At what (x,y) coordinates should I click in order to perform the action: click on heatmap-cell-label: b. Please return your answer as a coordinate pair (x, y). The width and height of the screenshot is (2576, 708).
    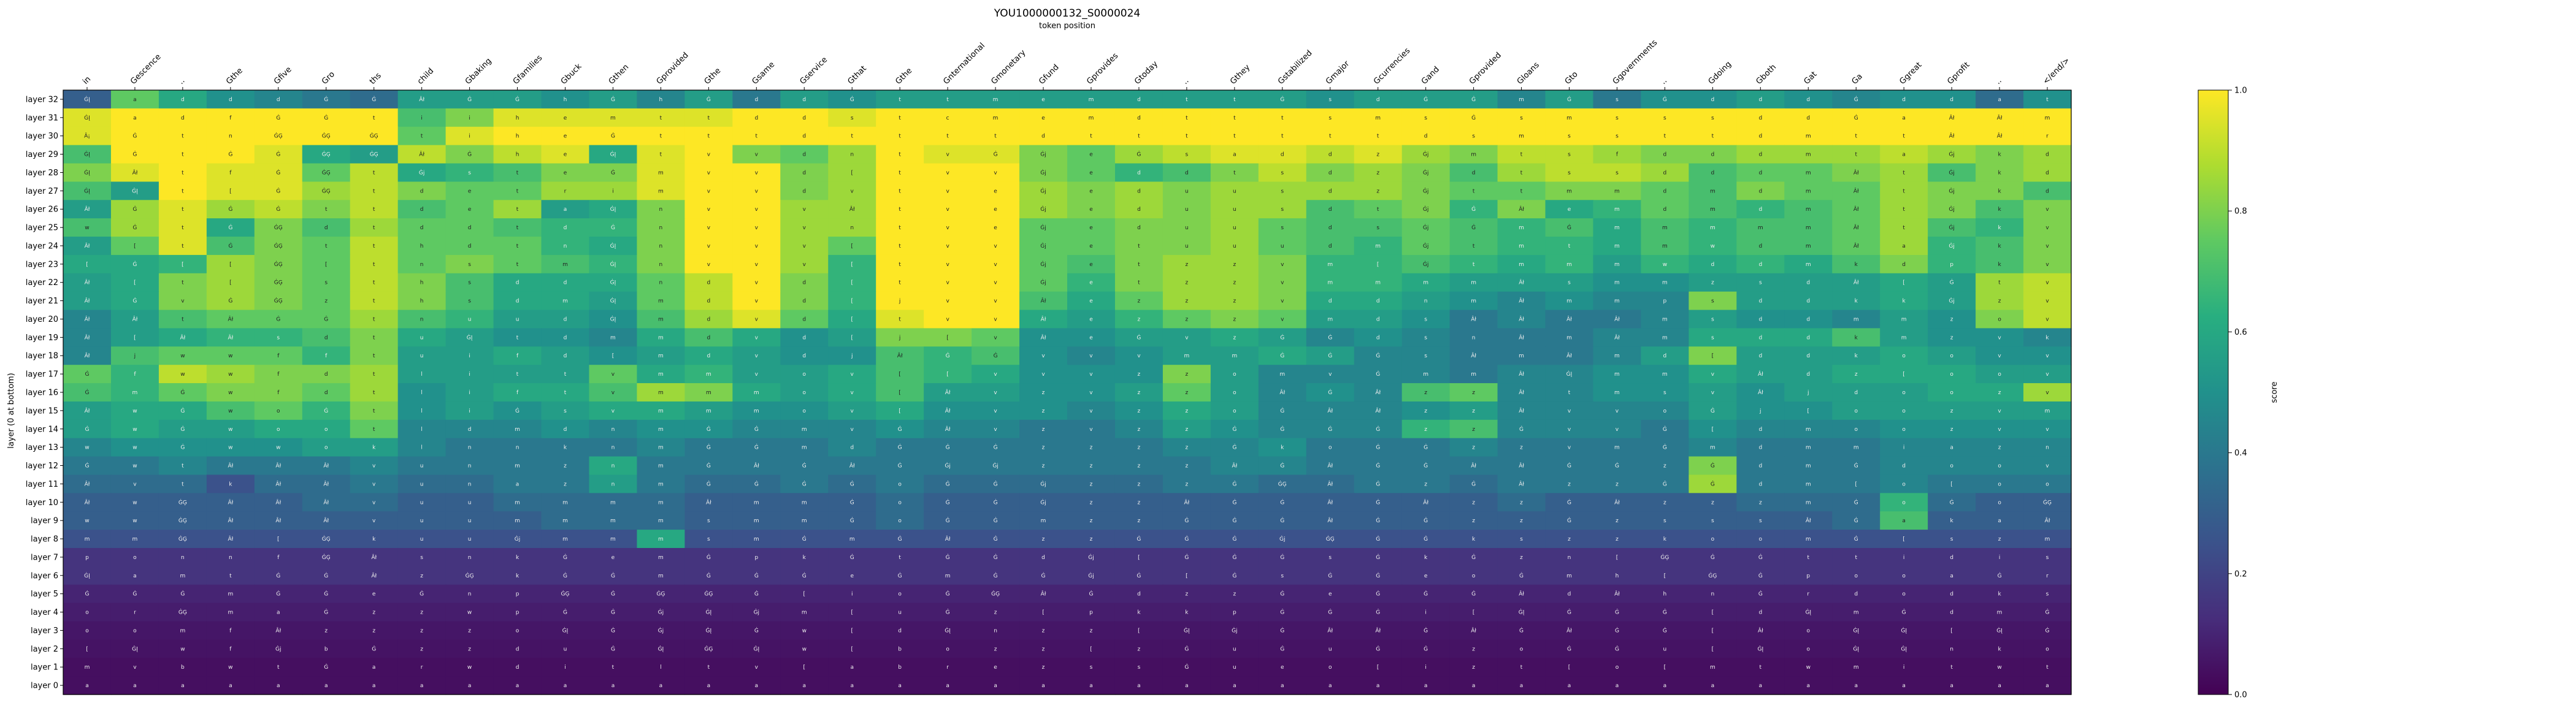
    Looking at the image, I should click on (183, 667).